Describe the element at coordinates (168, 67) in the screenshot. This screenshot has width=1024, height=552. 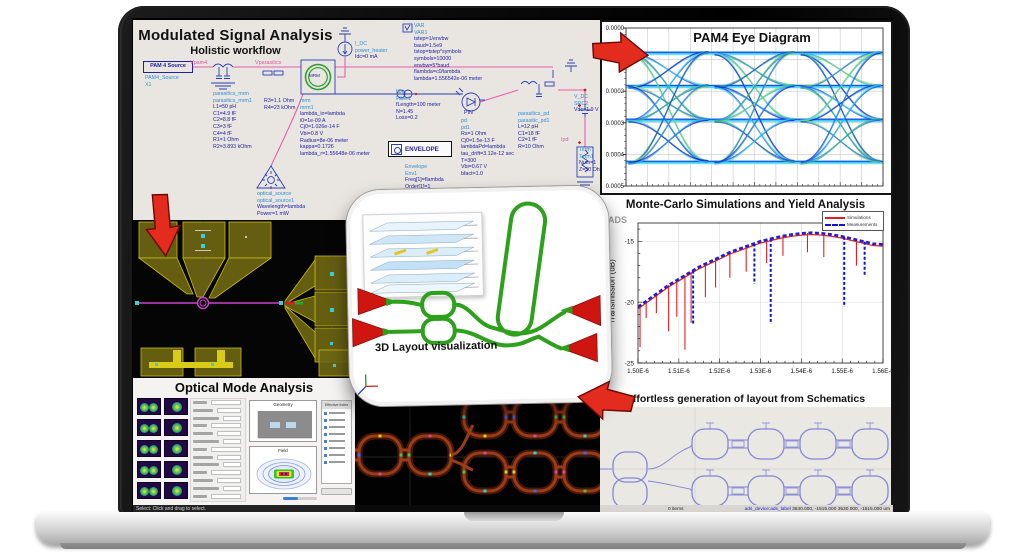
I see `pam4-source-box: PAM 4 Source` at that location.